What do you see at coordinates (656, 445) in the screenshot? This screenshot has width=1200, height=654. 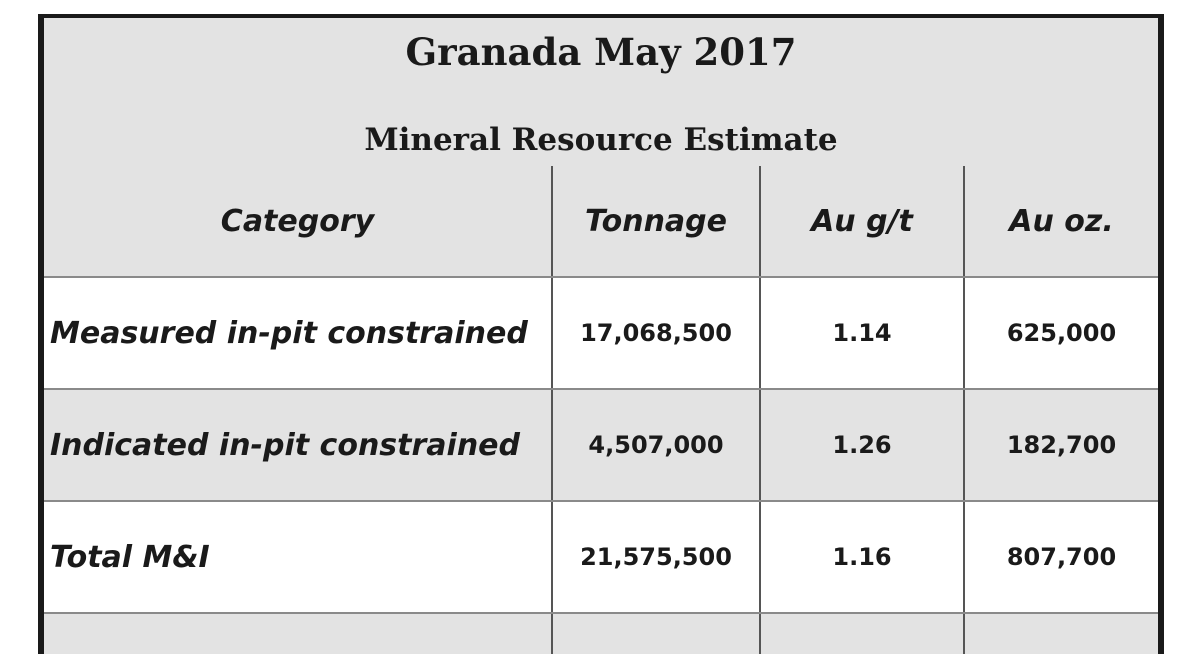 I see `row-tonnage: 4,507,000` at bounding box center [656, 445].